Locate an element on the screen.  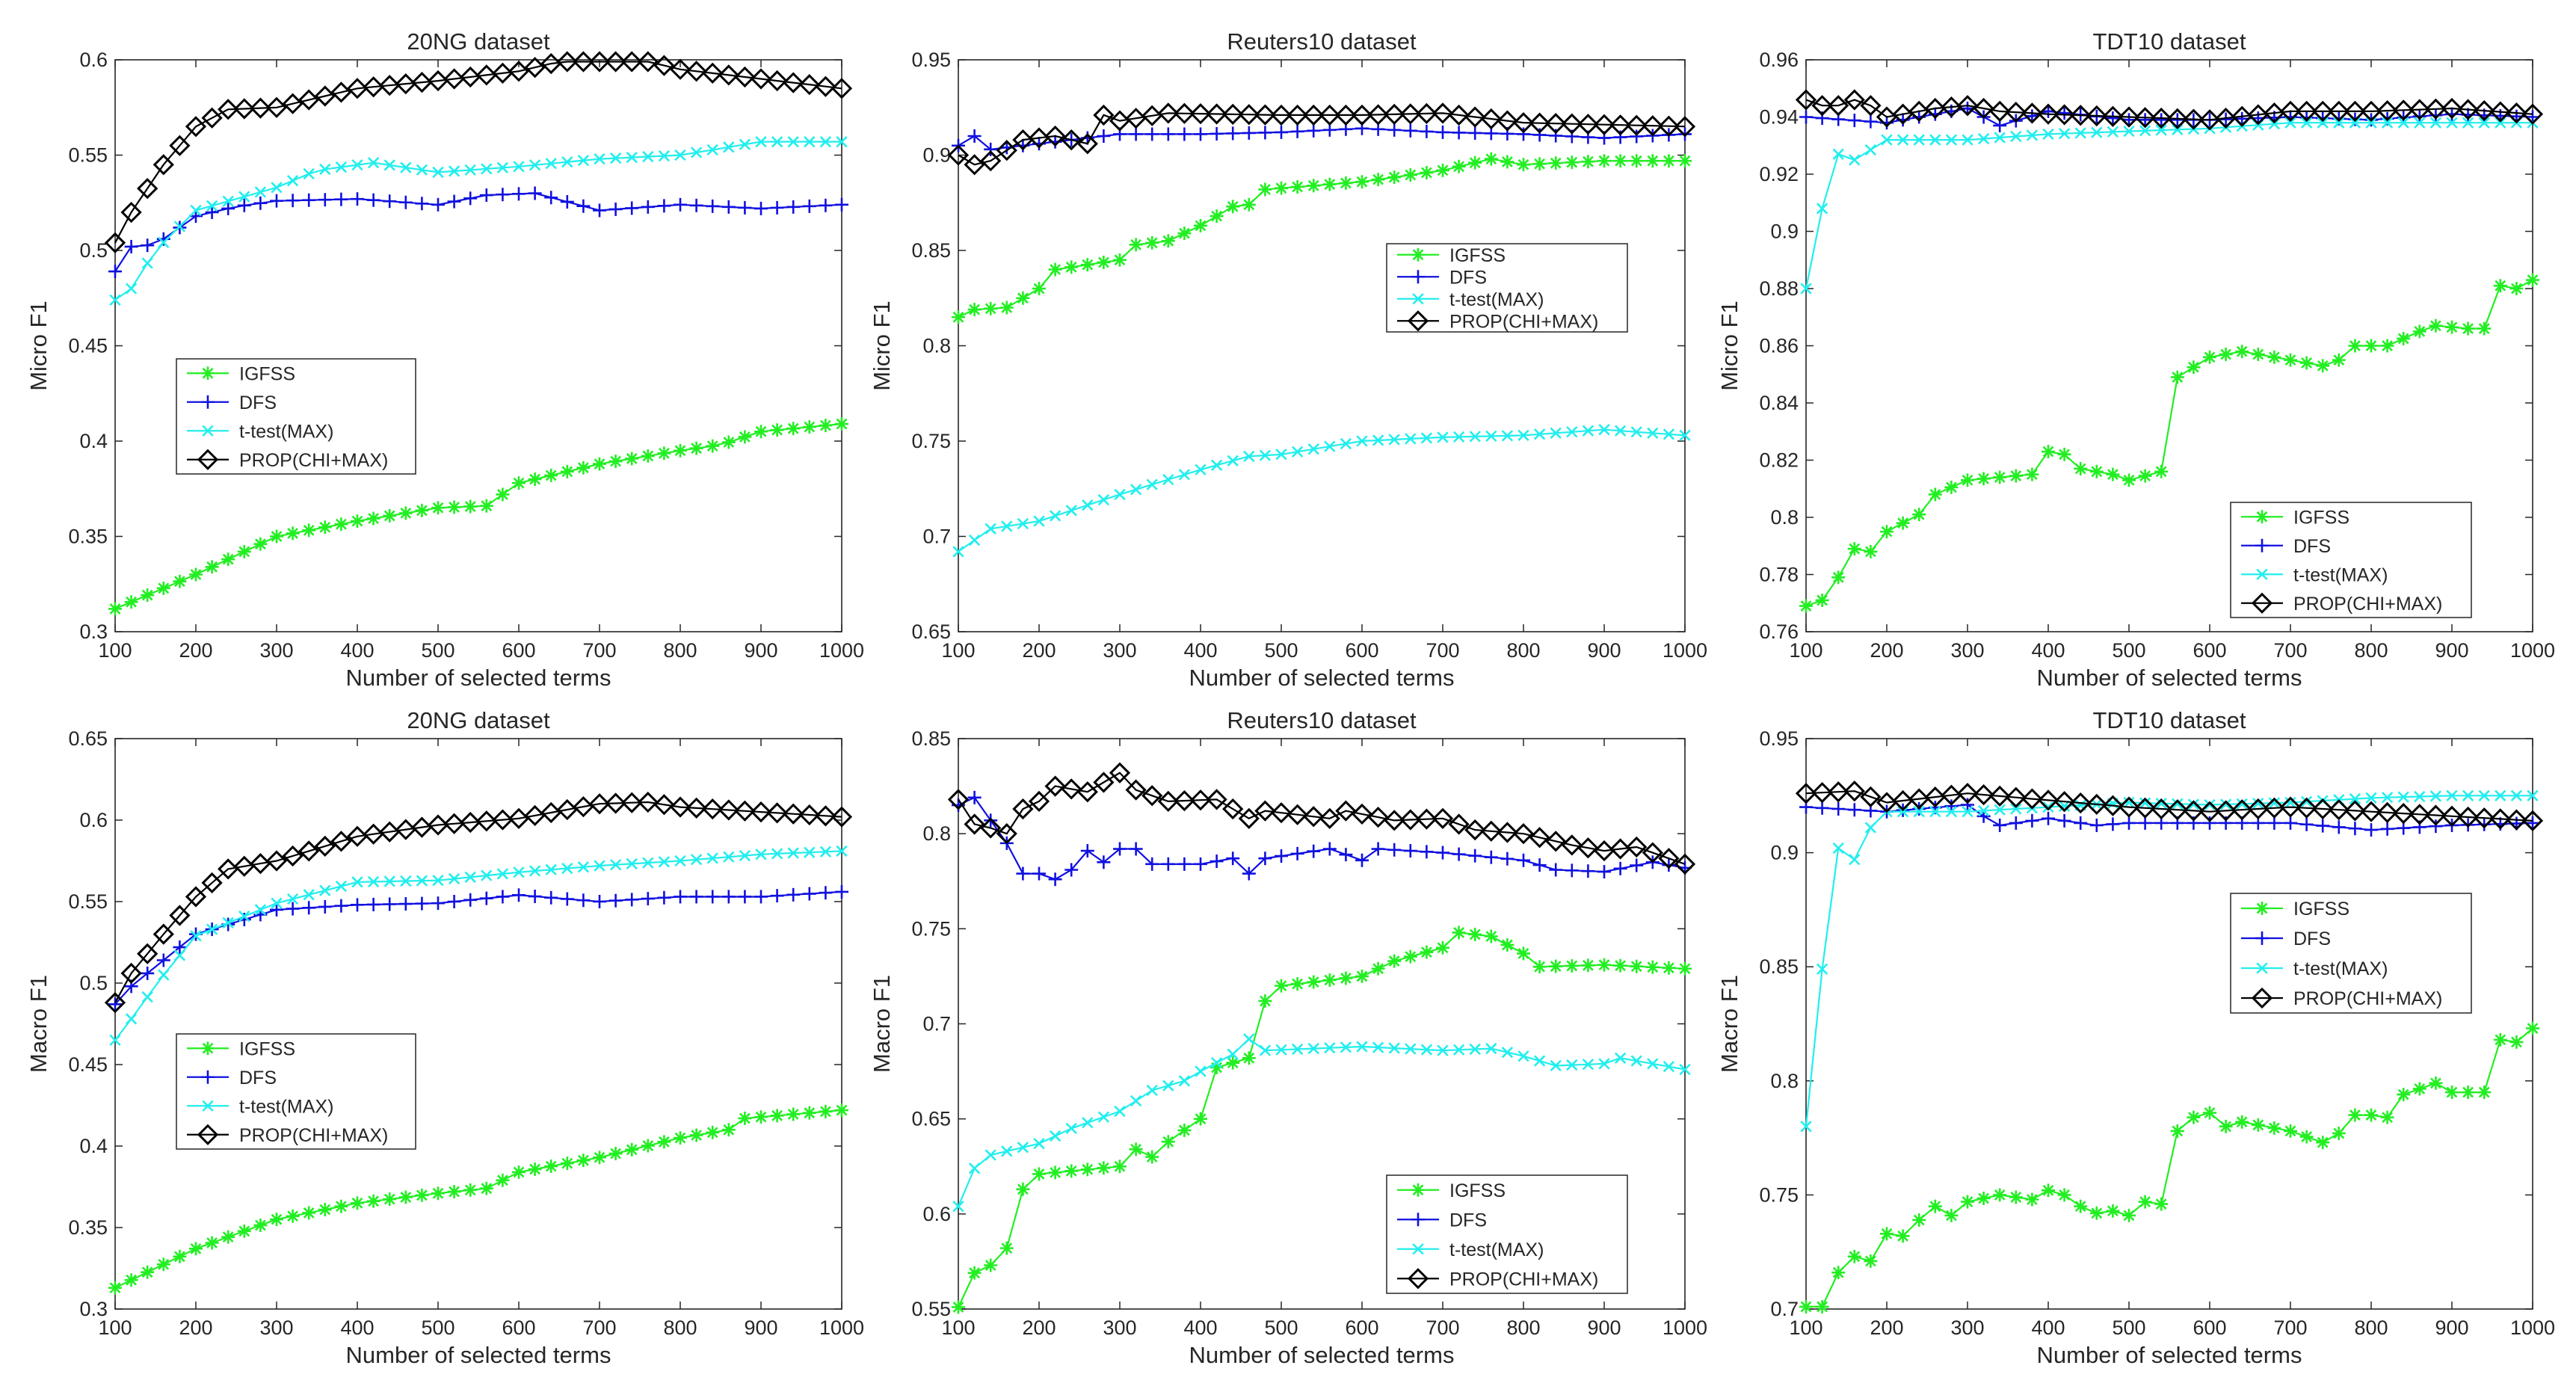
x-tick-label: 200 is located at coordinates (1886, 1328).